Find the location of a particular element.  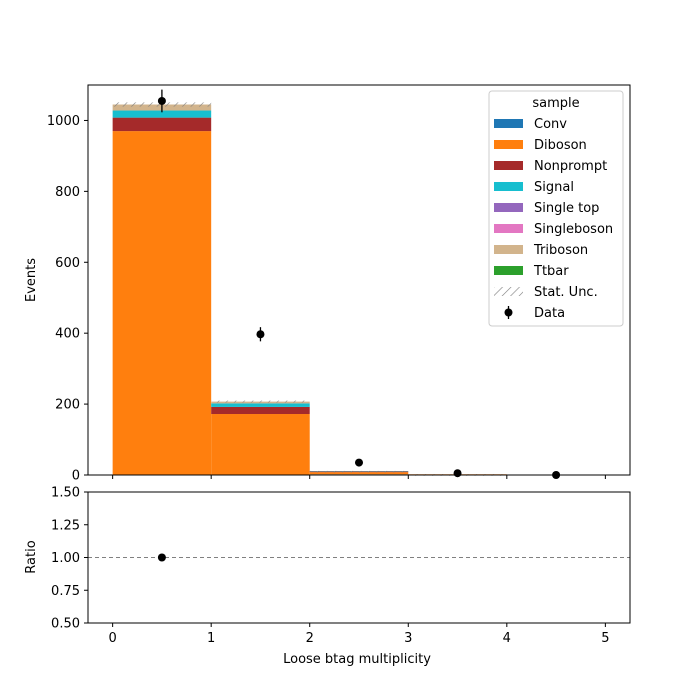

svg-text: Data is located at coordinates (549, 313).